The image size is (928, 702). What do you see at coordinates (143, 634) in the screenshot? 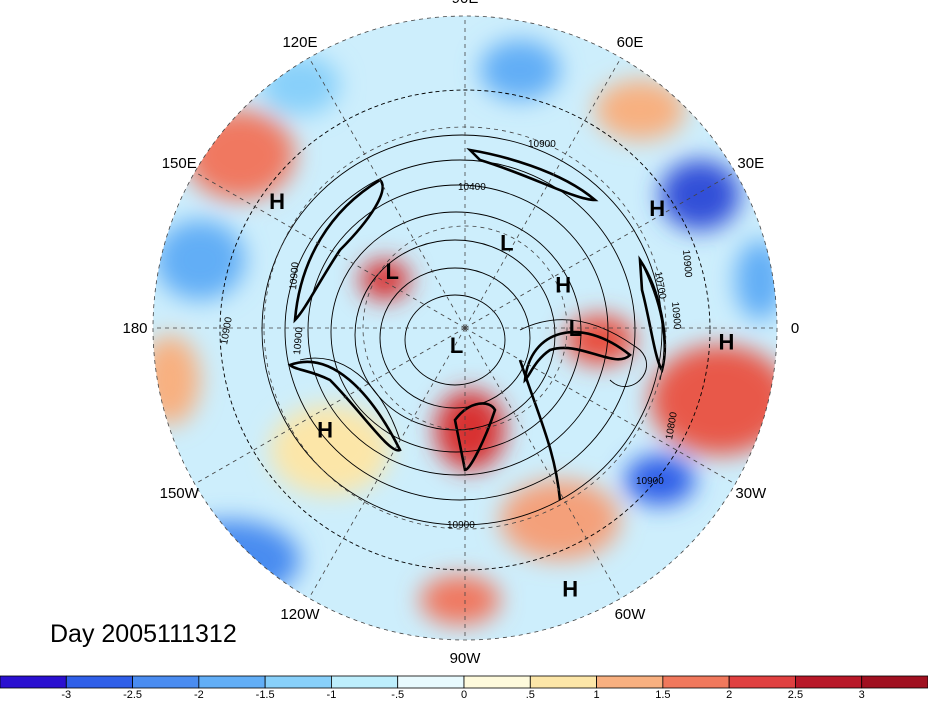
I see `page-title: Day 2005111312` at bounding box center [143, 634].